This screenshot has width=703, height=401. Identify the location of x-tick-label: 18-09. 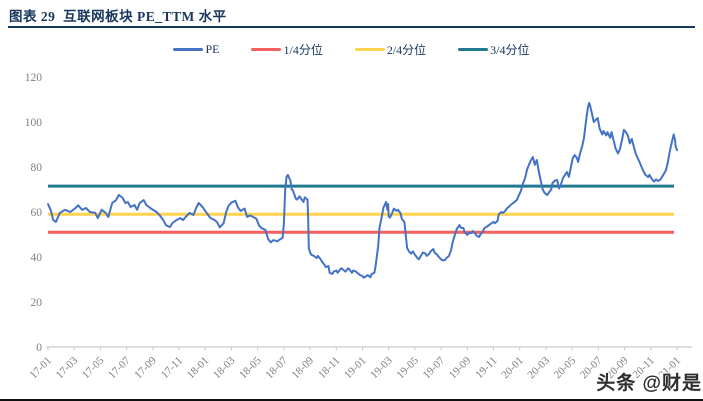
(303, 367).